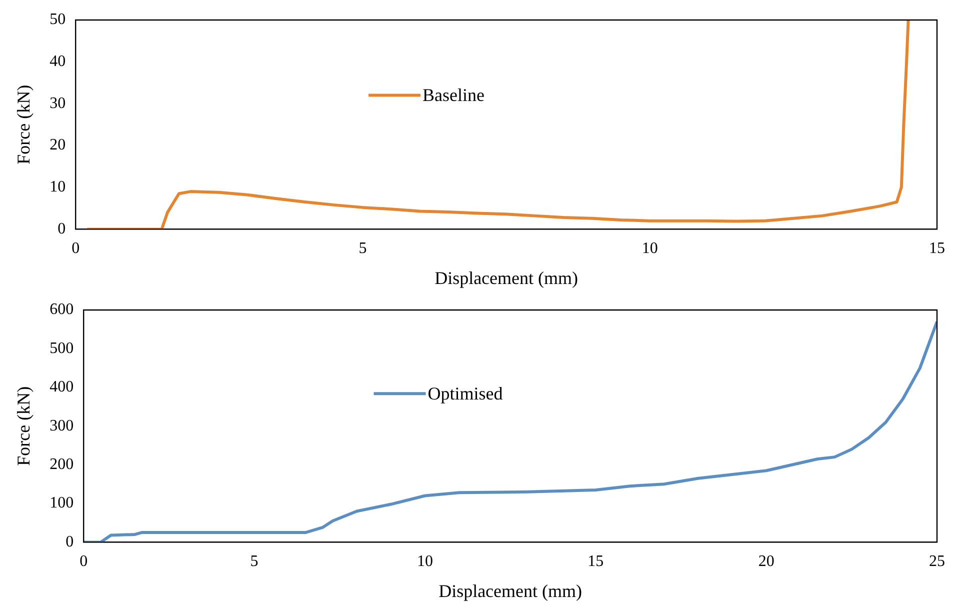 This screenshot has height=603, width=955. Describe the element at coordinates (766, 561) in the screenshot. I see `x-tick-label: 20` at that location.